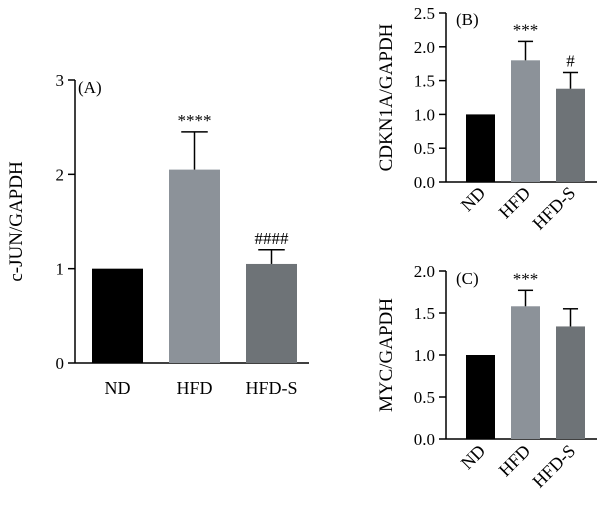 This screenshot has width=600, height=513. What do you see at coordinates (195, 120) in the screenshot?
I see `significance-label: ****` at bounding box center [195, 120].